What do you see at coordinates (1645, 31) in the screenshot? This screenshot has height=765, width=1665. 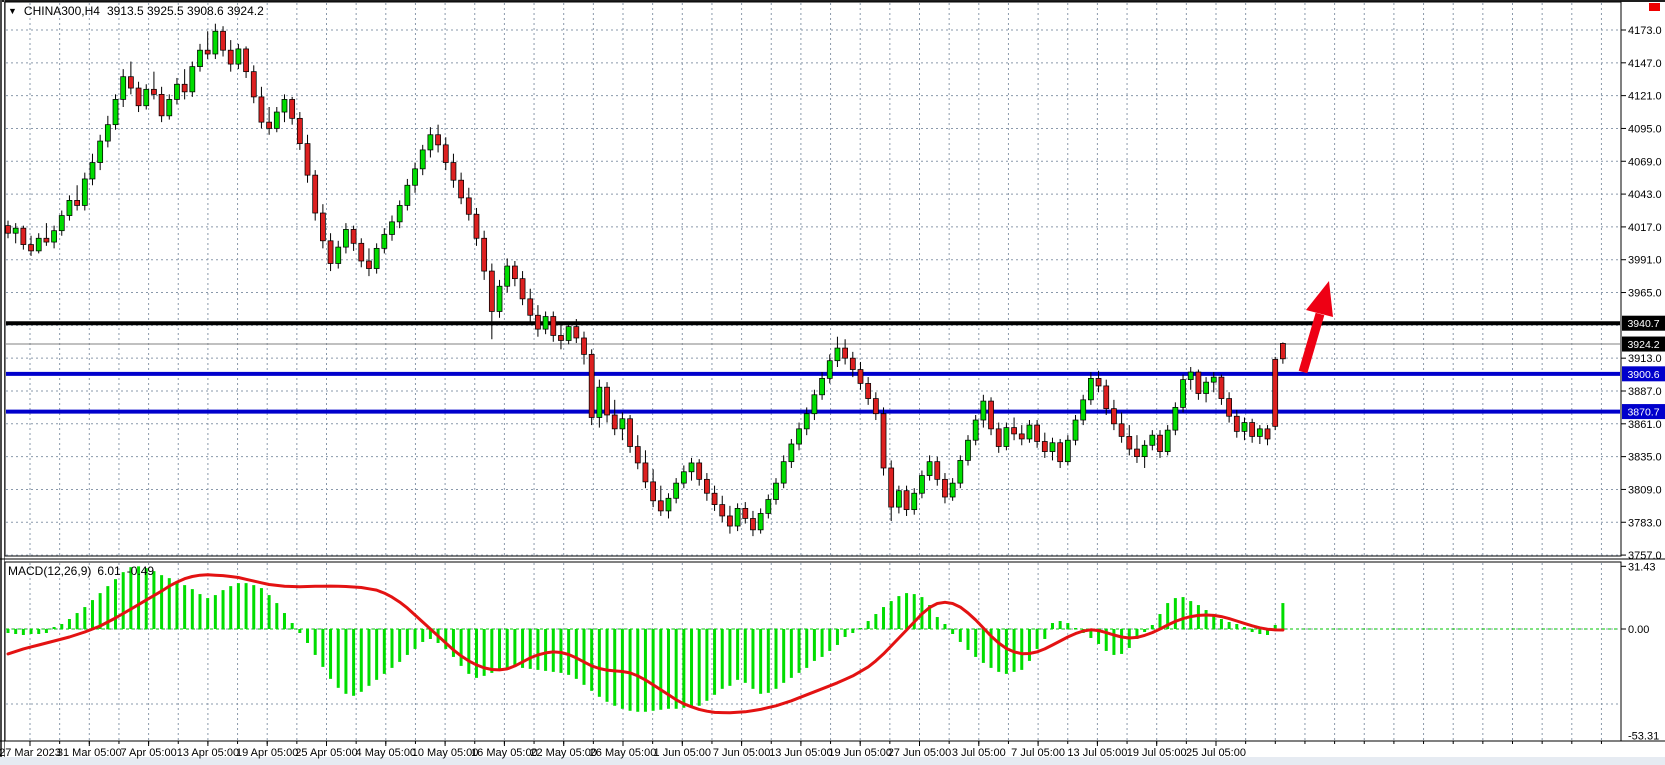 I see `price-tick-label: 4173.0` at bounding box center [1645, 31].